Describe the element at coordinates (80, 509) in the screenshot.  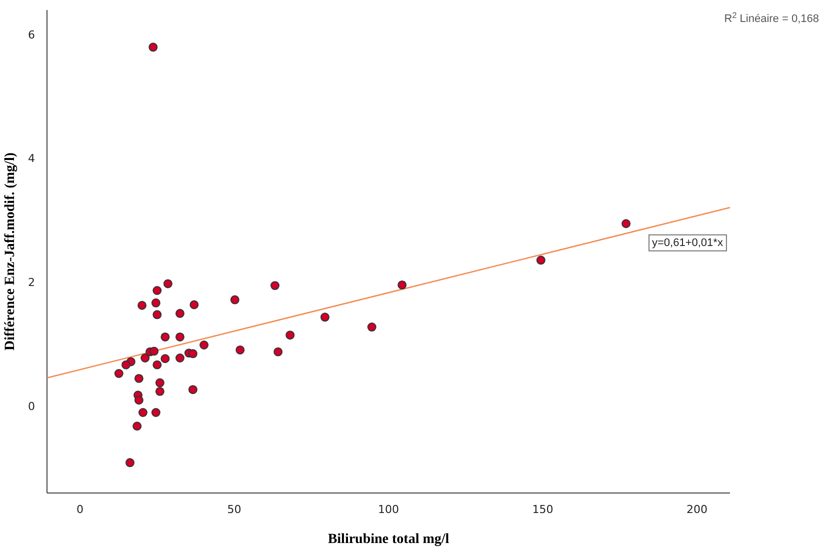
I see `x-tick-label: 0` at that location.